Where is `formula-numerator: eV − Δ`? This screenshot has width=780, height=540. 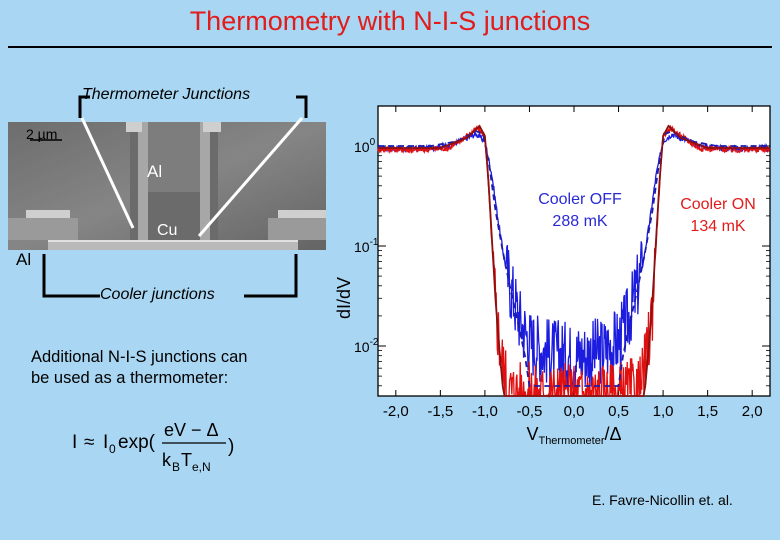
formula-numerator: eV − Δ is located at coordinates (191, 430).